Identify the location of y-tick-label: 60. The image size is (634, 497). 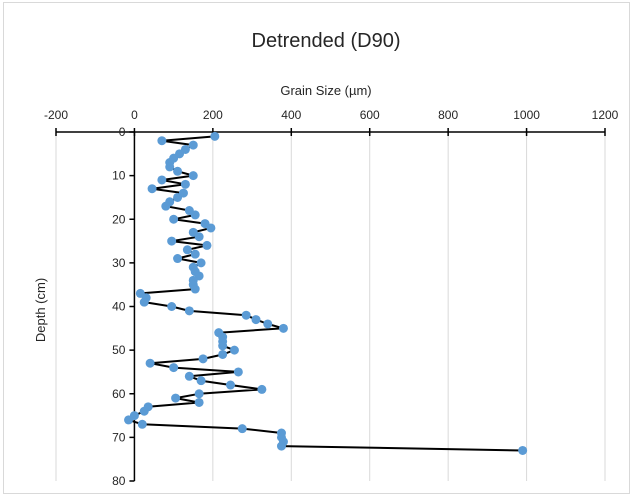
(119, 394).